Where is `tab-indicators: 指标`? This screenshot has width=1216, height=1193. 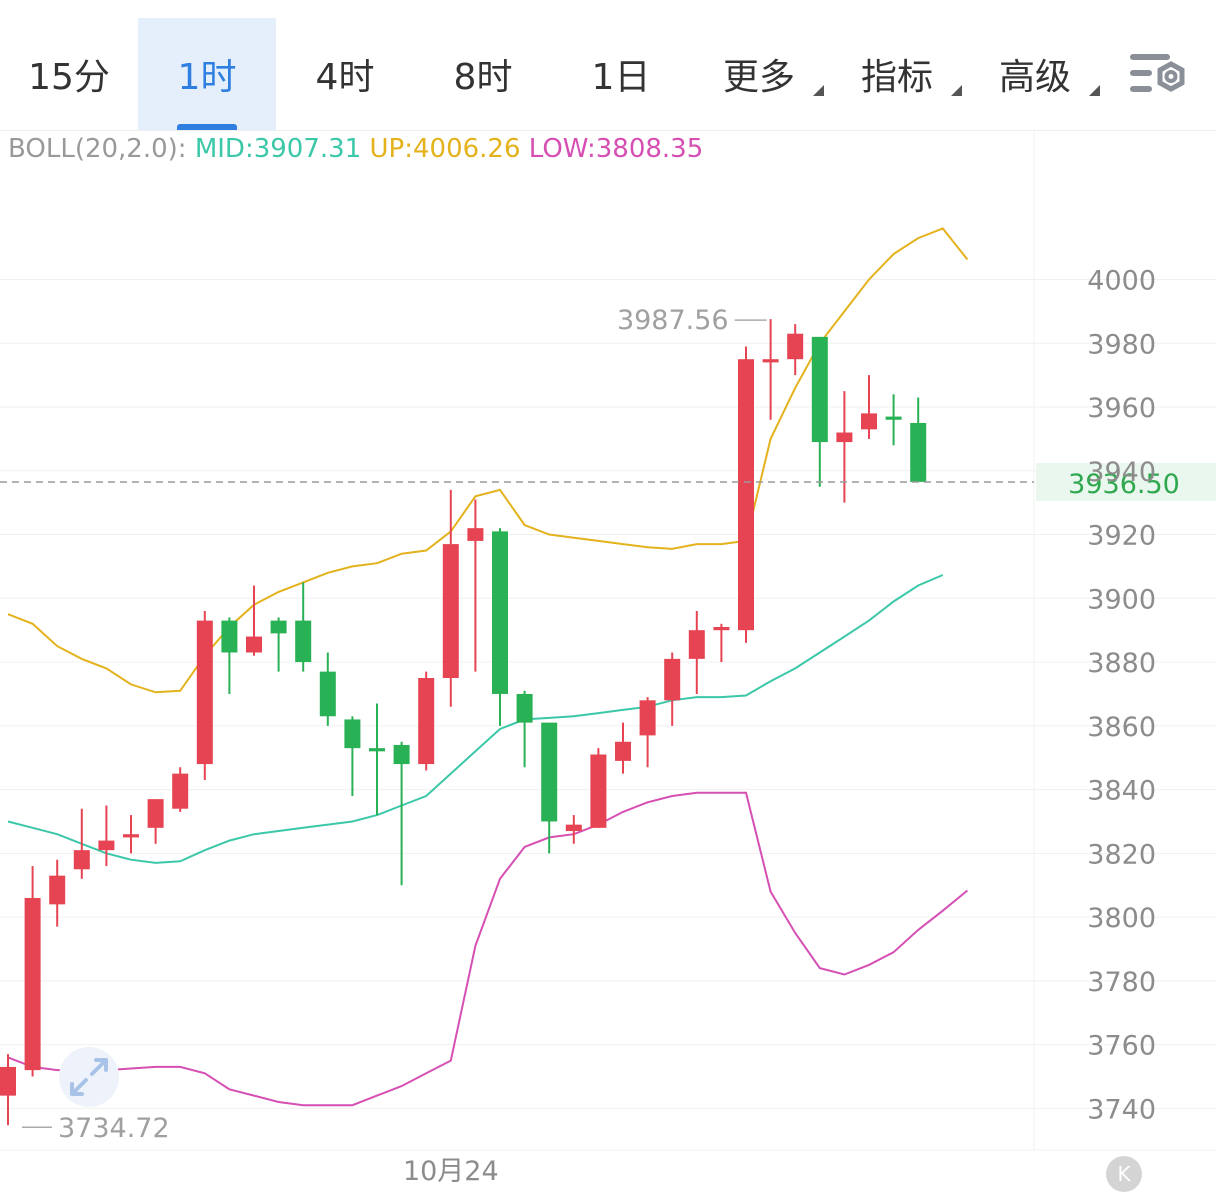 tab-indicators: 指标 is located at coordinates (897, 74).